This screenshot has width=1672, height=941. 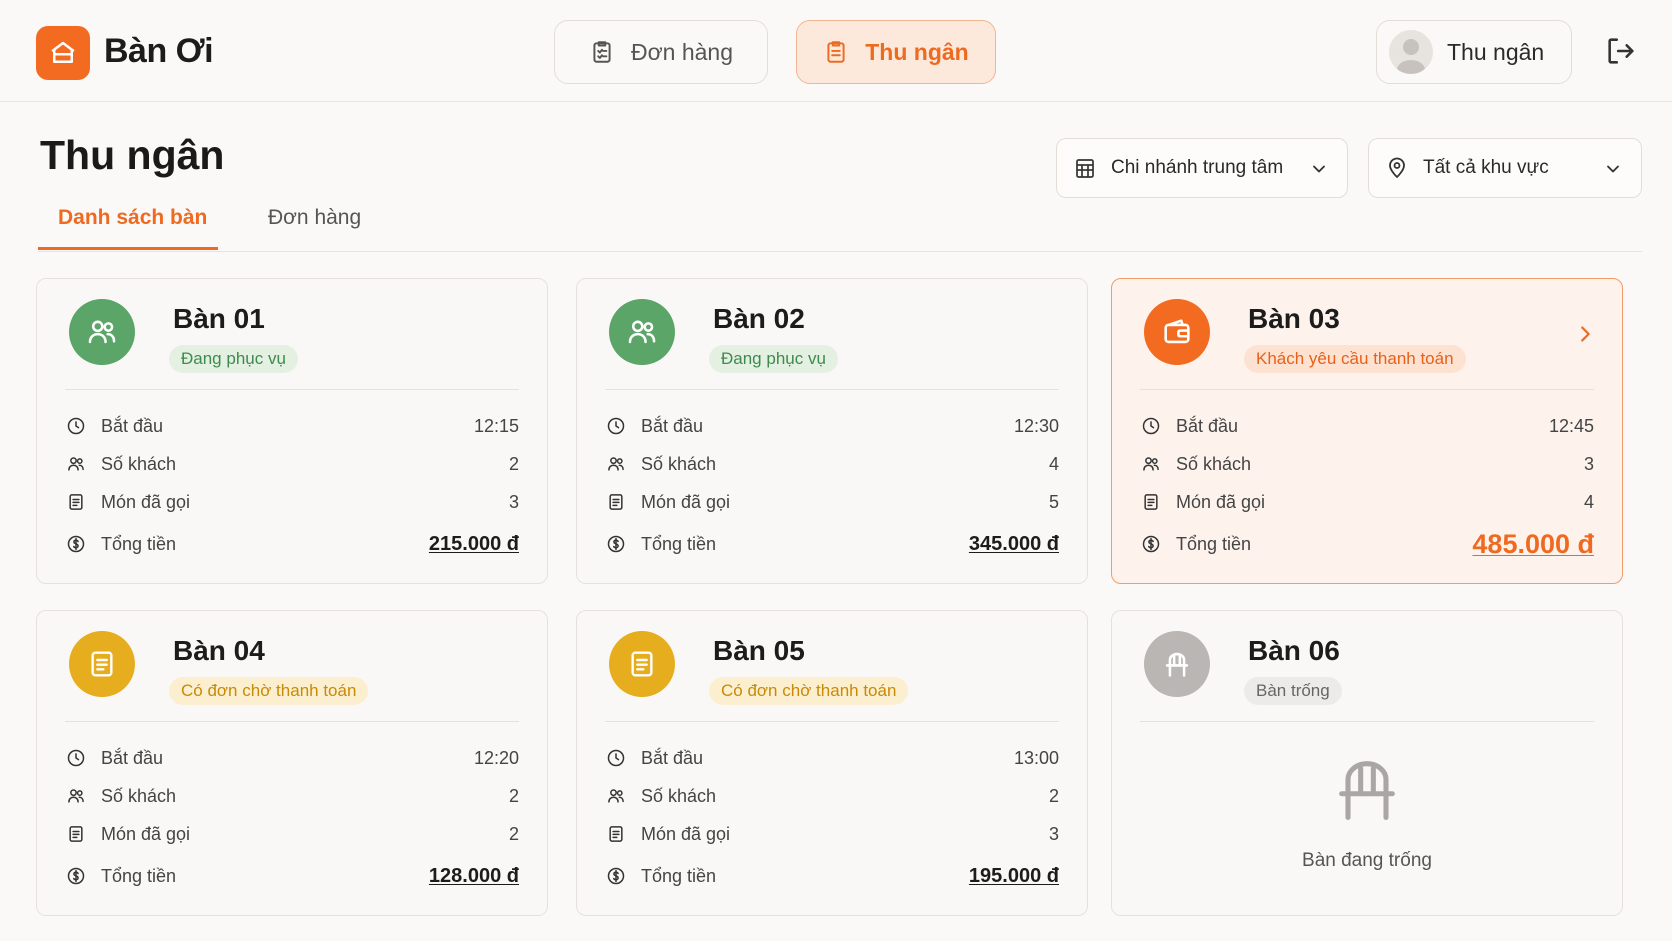 What do you see at coordinates (1294, 650) in the screenshot?
I see `table-name: Bàn 06` at bounding box center [1294, 650].